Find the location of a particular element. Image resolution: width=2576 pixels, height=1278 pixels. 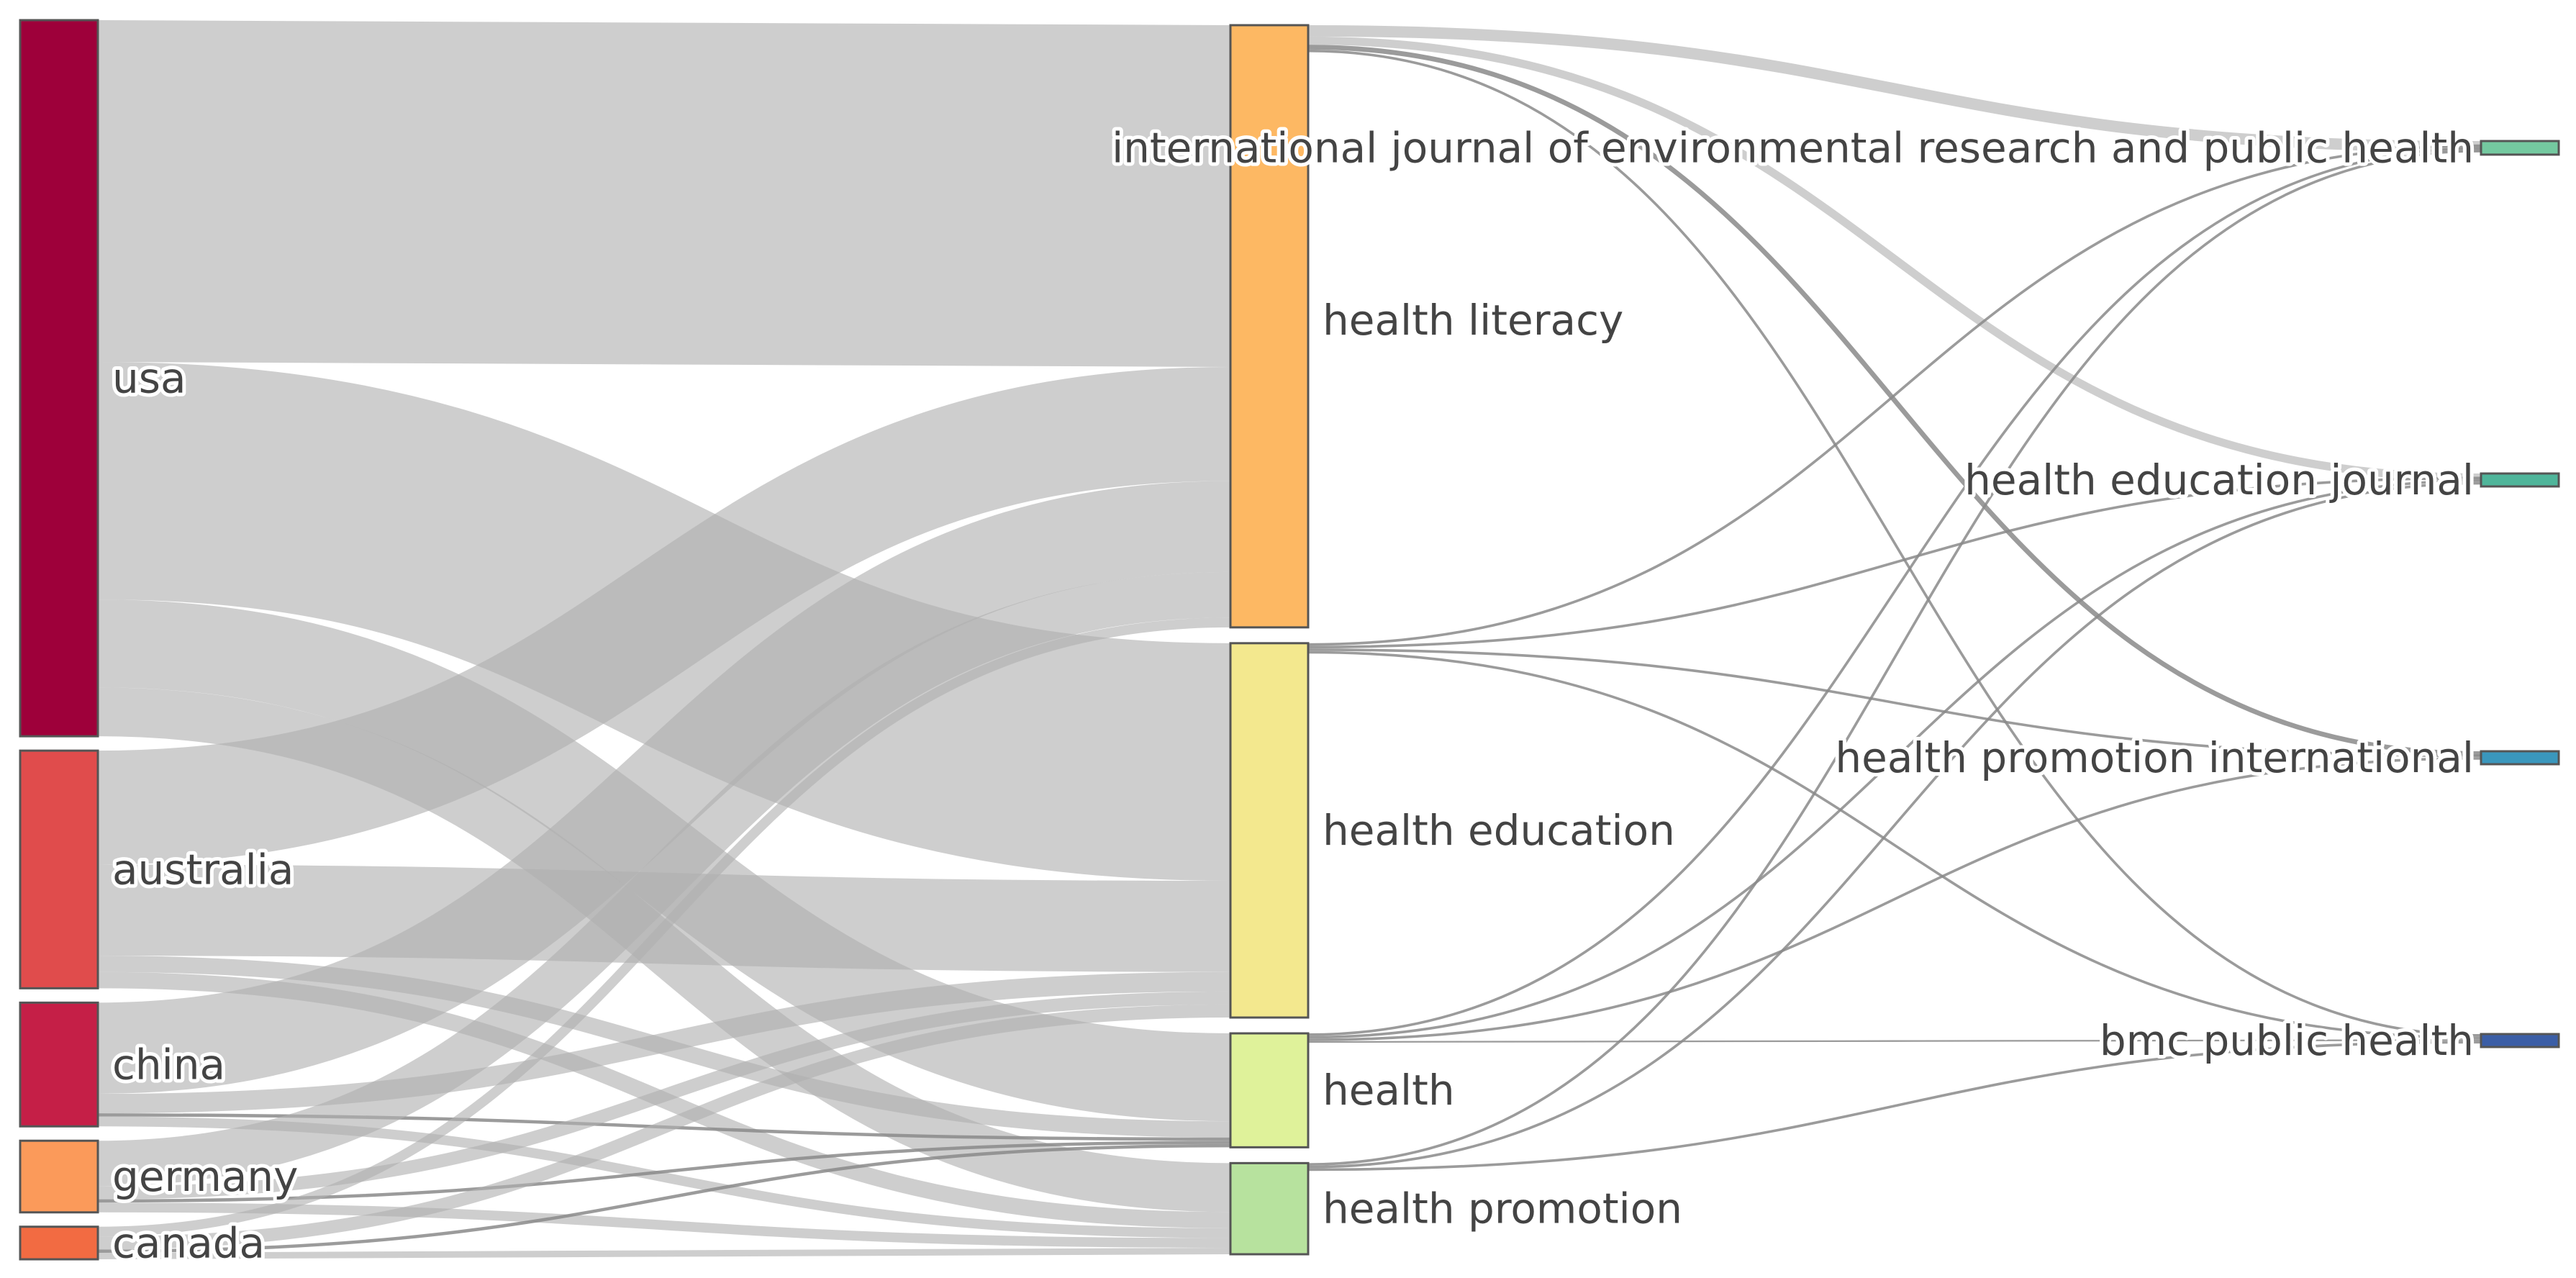

link-canada-to-health_promotion is located at coordinates (664, 1253).